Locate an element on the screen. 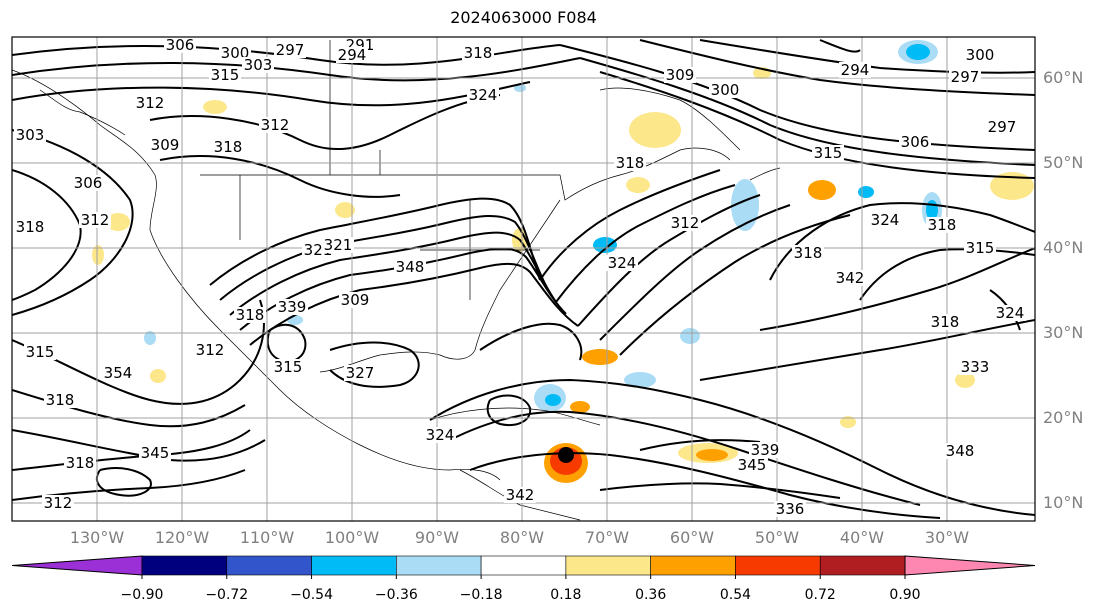  latitude-label: 40°N is located at coordinates (1063, 247).